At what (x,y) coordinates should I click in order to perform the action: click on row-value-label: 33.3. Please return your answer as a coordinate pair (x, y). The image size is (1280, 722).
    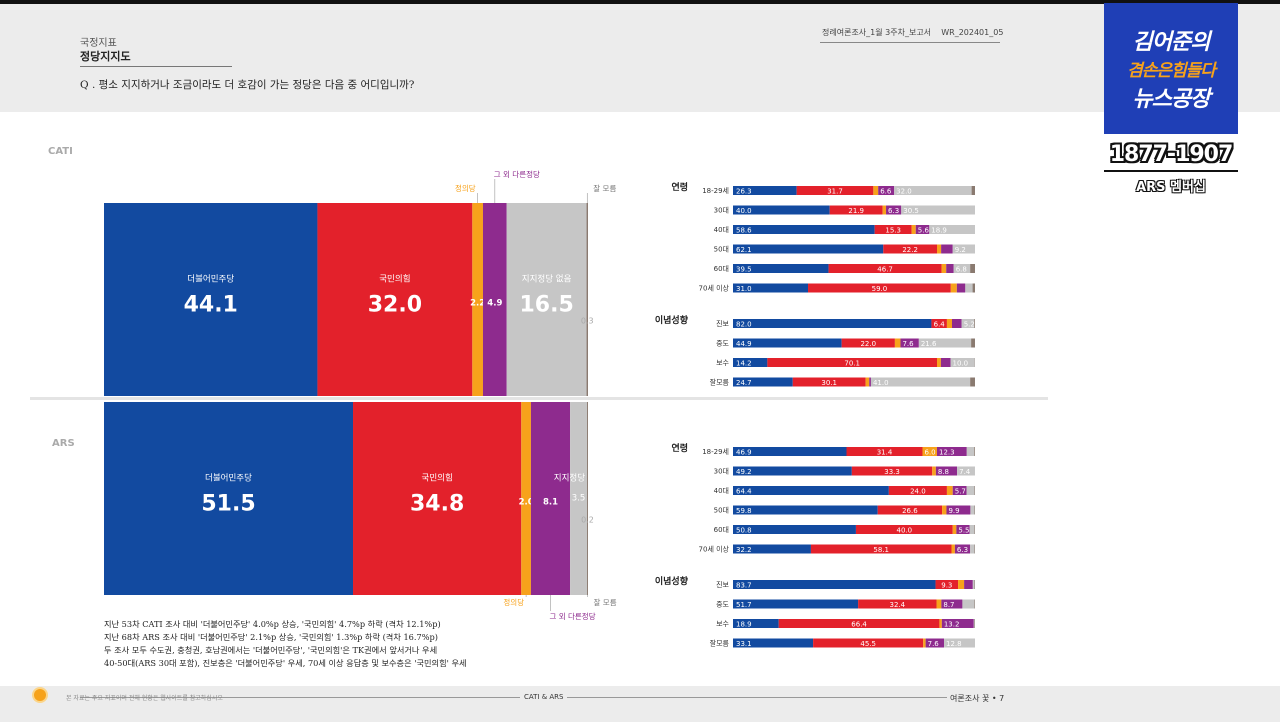
    Looking at the image, I should click on (892, 472).